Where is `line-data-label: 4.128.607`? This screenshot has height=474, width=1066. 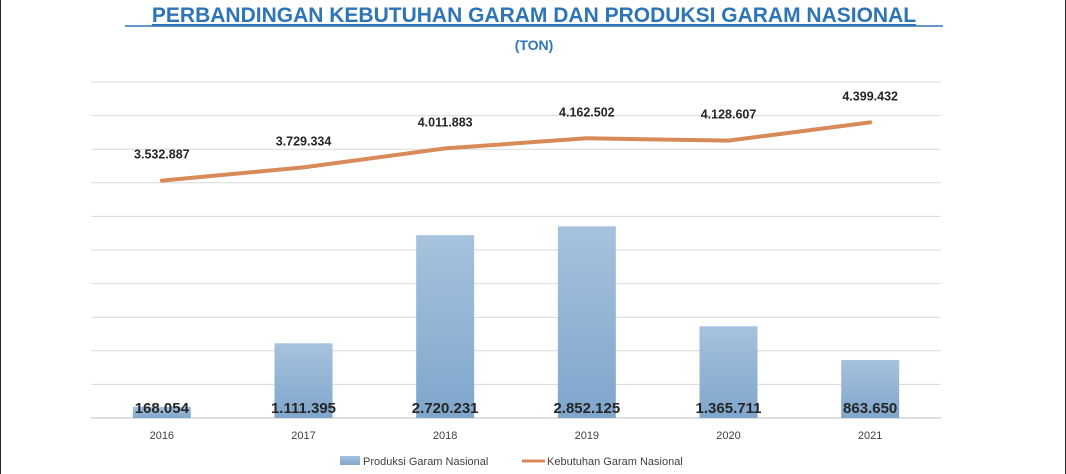 line-data-label: 4.128.607 is located at coordinates (729, 115).